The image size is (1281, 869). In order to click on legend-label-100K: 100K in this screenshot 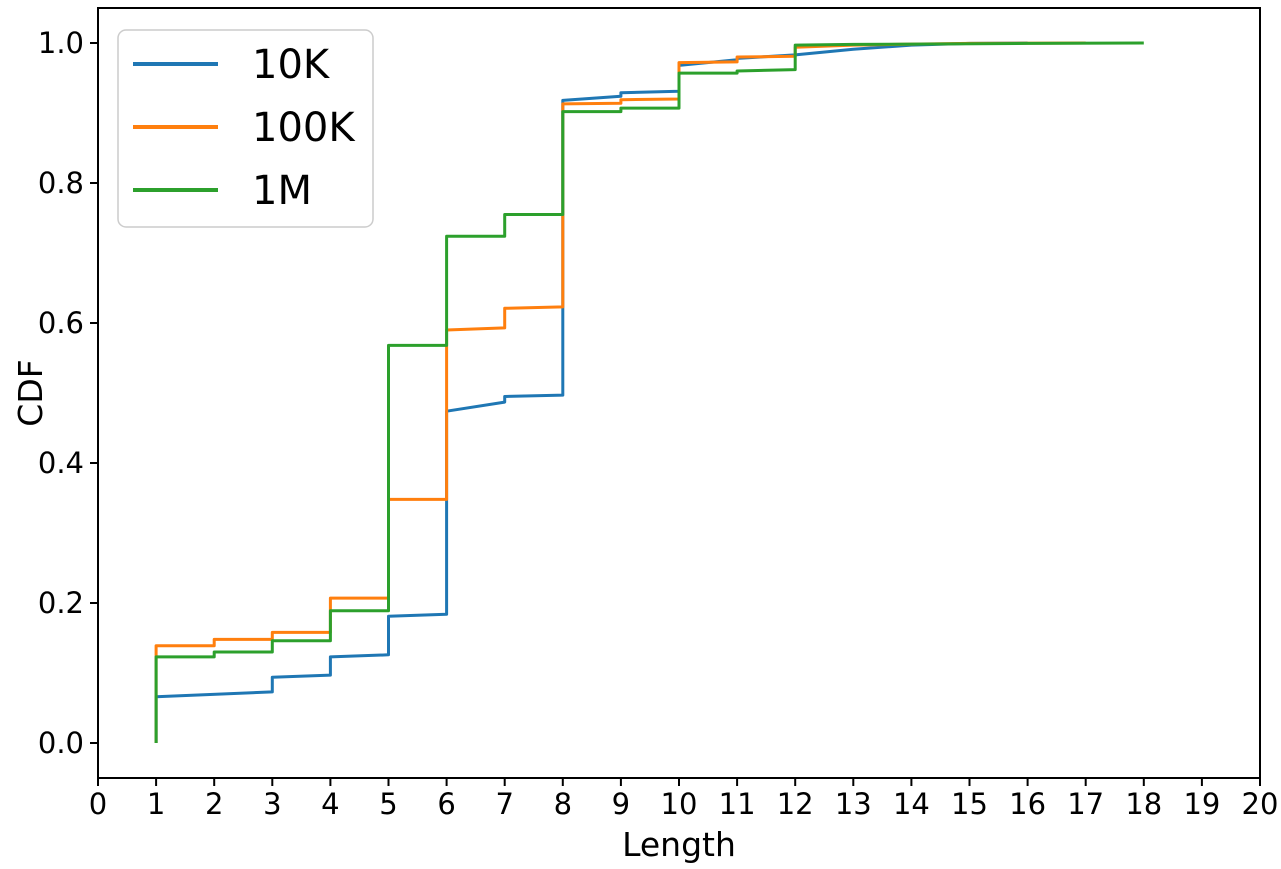, I will do `click(304, 128)`.